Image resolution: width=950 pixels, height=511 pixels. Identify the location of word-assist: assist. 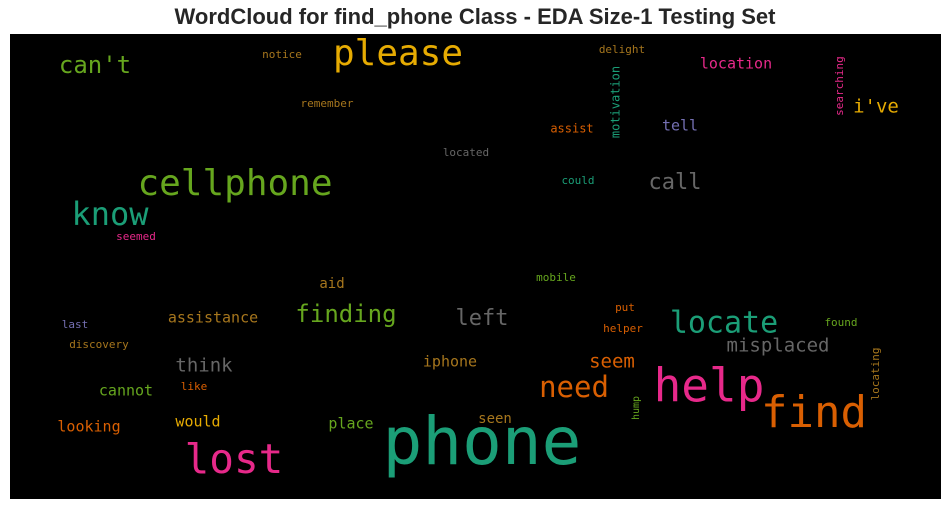
(571, 129).